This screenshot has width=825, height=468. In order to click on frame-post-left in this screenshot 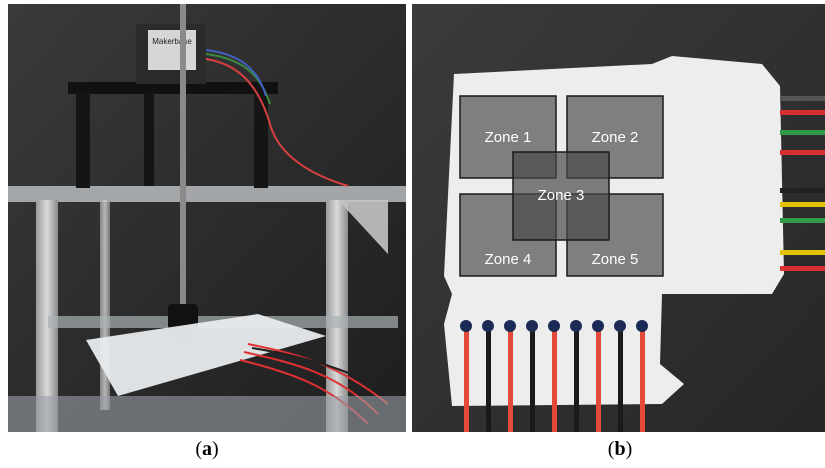, I will do `click(47, 316)`.